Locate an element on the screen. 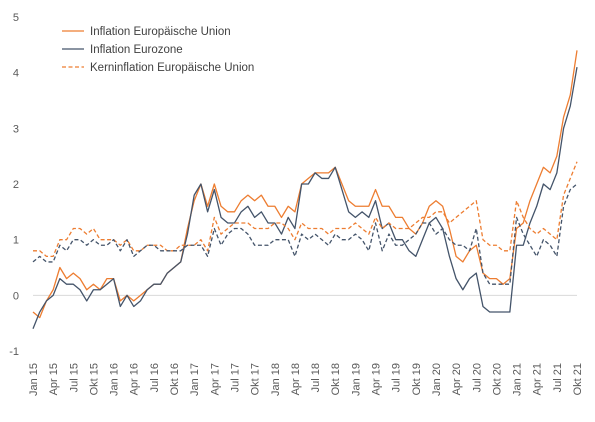  x-tick-label: Okt 21 is located at coordinates (578, 379).